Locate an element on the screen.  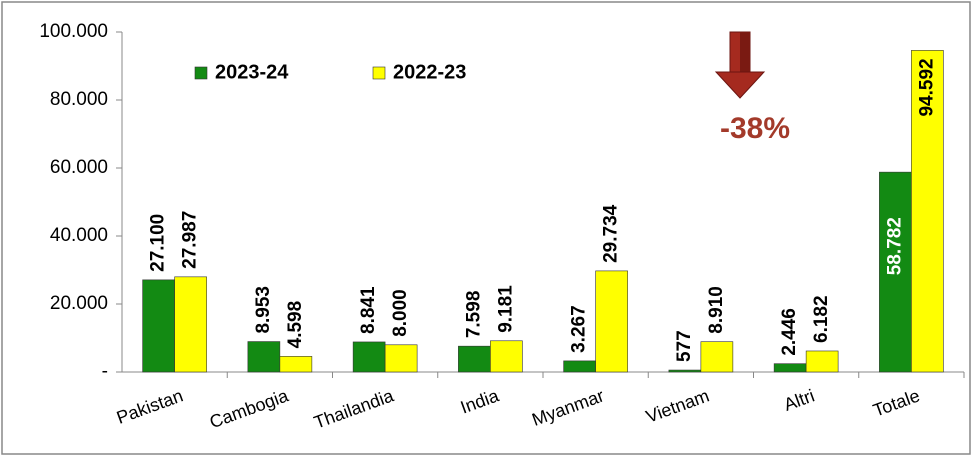
value-label: 7.598 is located at coordinates (473, 315).